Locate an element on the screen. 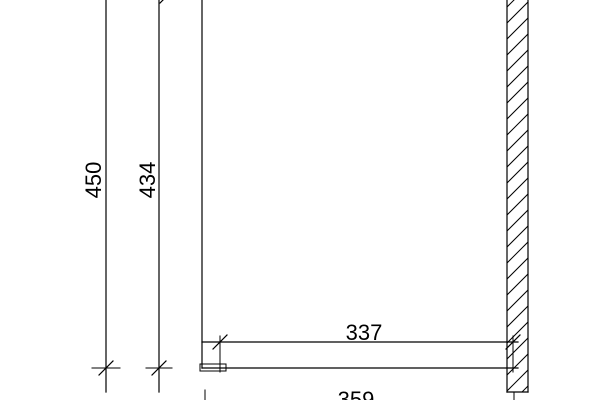  dimension-450-label: 450 is located at coordinates (93, 180).